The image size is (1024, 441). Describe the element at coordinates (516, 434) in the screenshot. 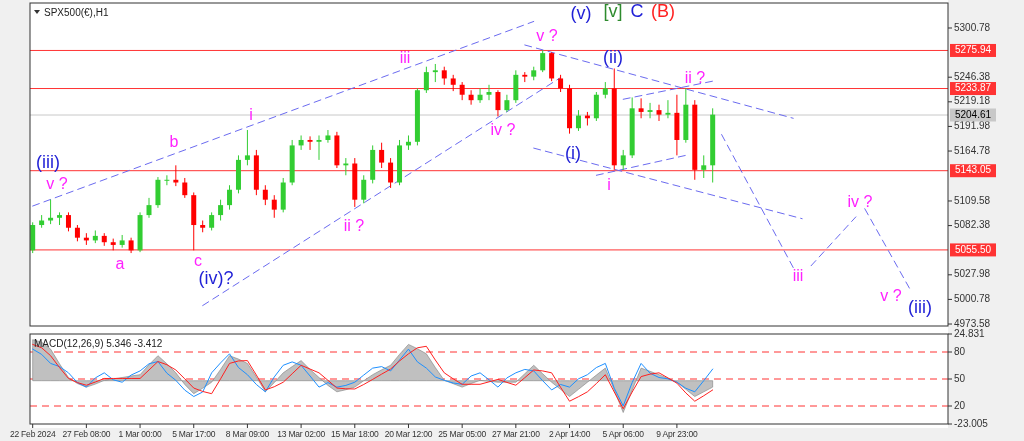

I see `x-tick-label: 27 Mar 21:00` at that location.